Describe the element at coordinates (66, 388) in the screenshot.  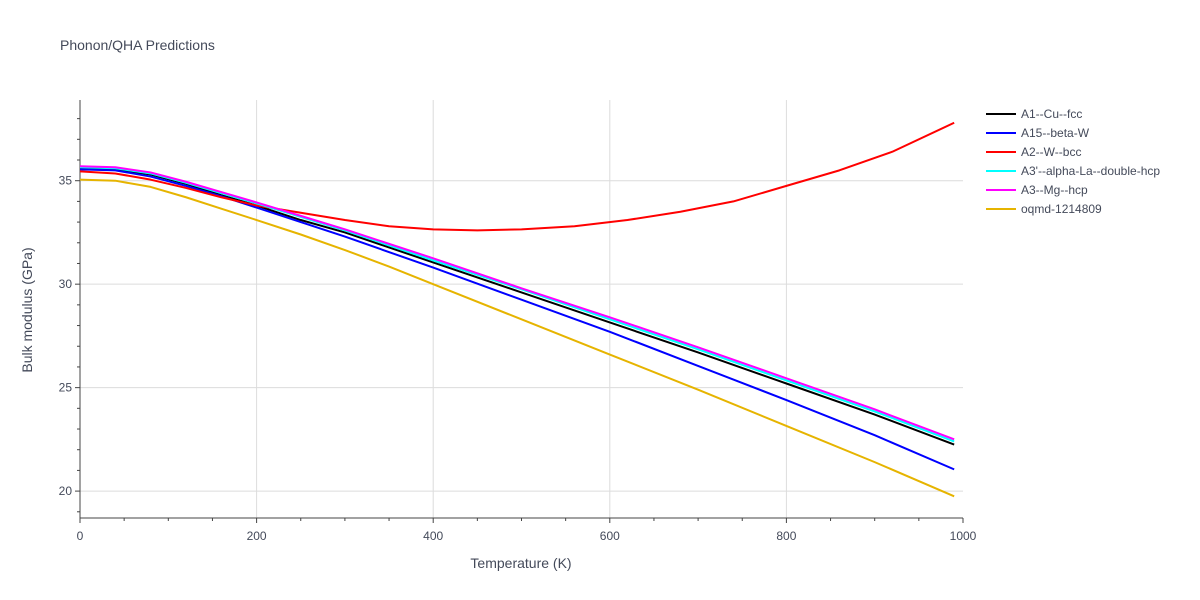
I see `y-tick-label: 25` at that location.